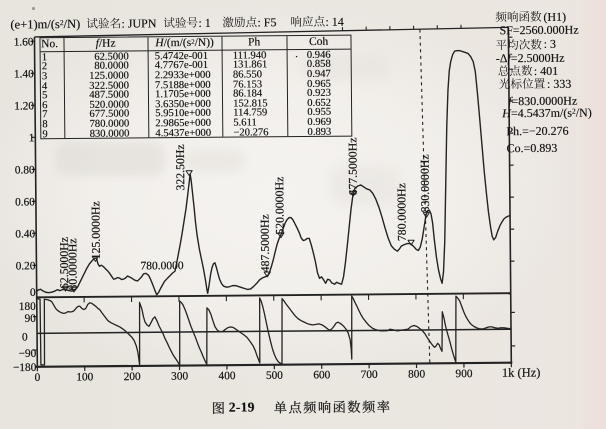  I want to click on svg-text: 900, so click(463, 374).